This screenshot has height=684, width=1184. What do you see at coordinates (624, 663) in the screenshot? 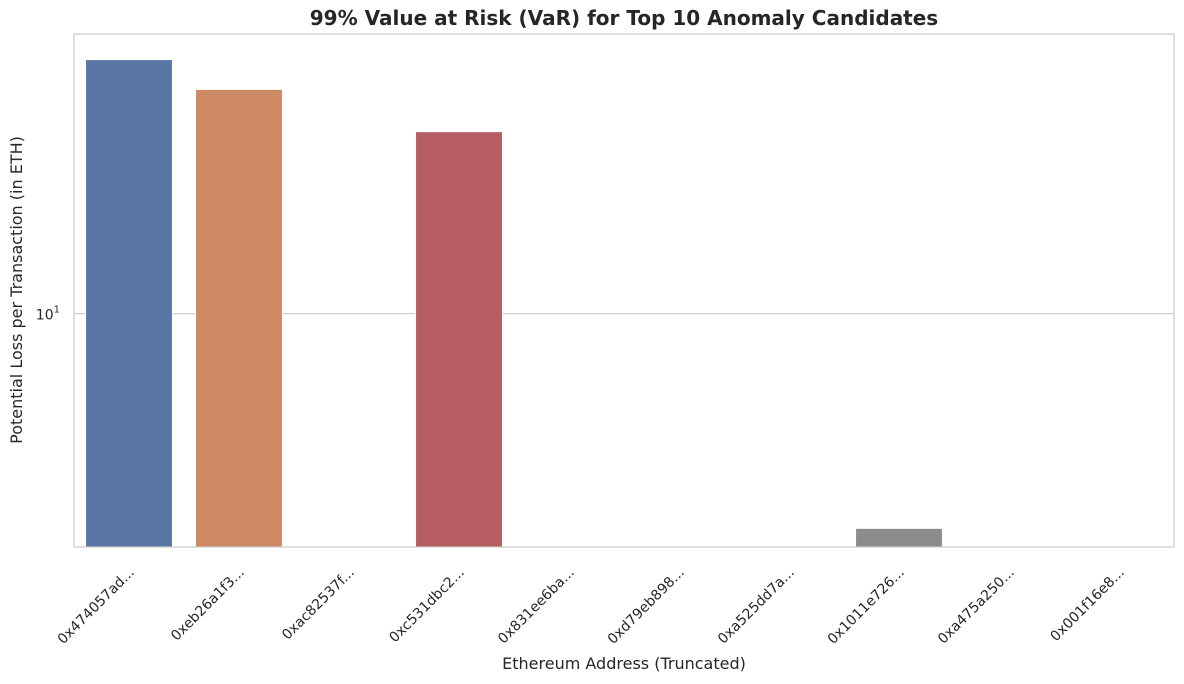
I see `x-axis-label: Ethereum Address (Truncated)` at bounding box center [624, 663].